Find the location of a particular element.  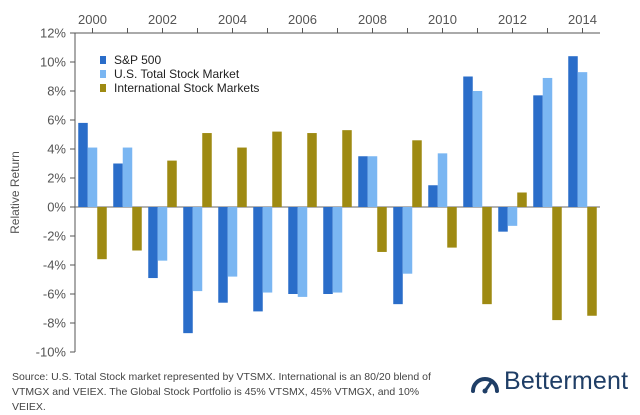

x-tick-label: 2012 is located at coordinates (512, 19).